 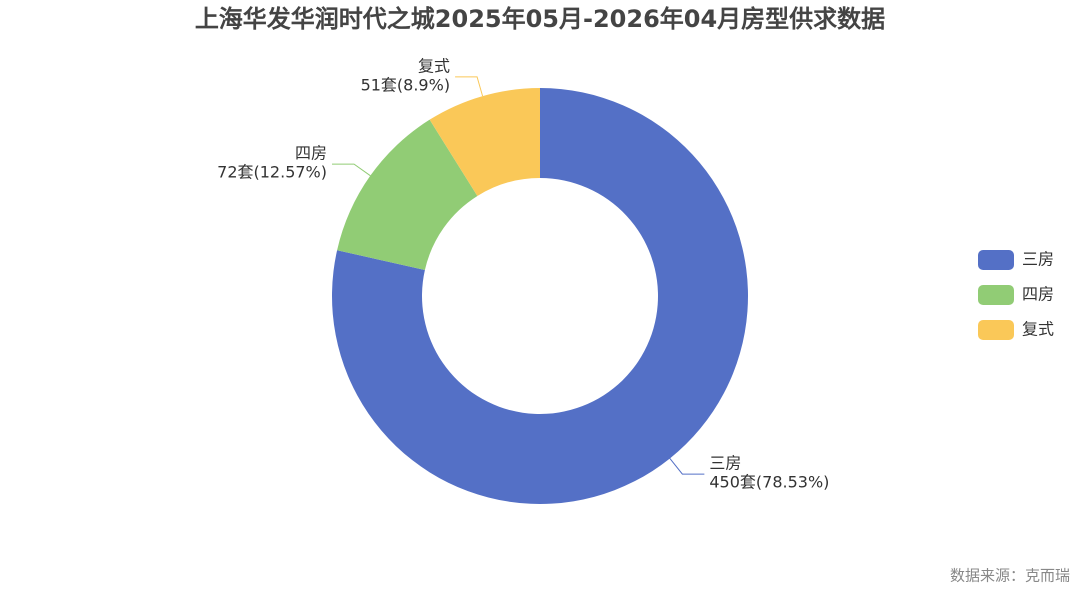 I want to click on legend-label: 复式, so click(x=1038, y=329).